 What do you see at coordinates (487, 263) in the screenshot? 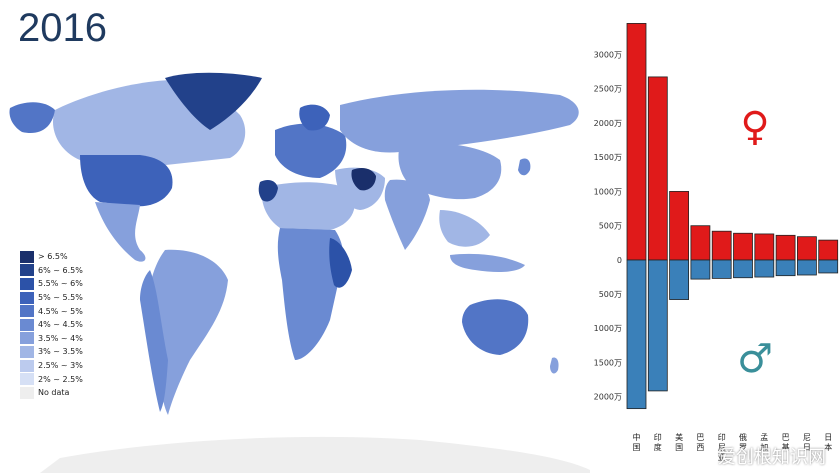
I see `region-indonesia` at bounding box center [487, 263].